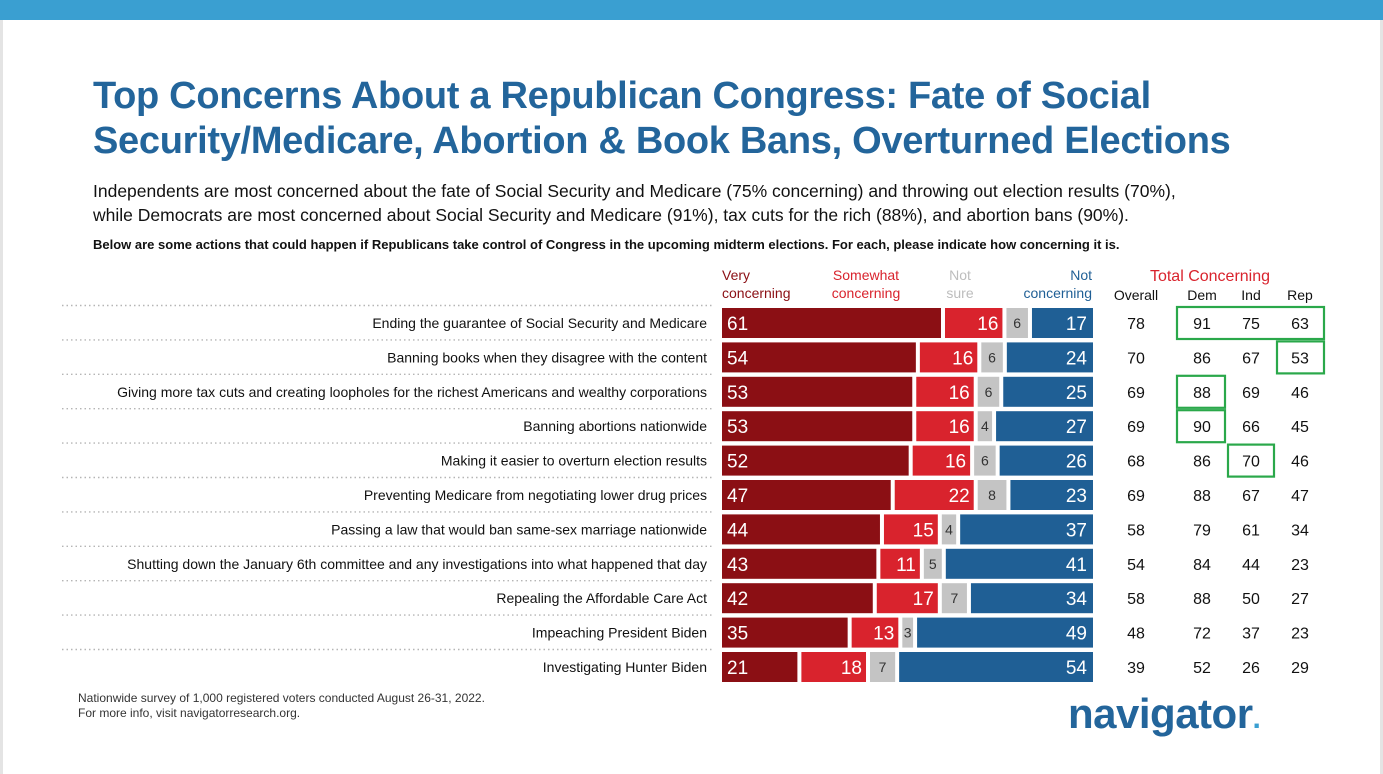 This screenshot has width=1383, height=774. What do you see at coordinates (619, 633) in the screenshot?
I see `category-label: Impeaching President Biden` at bounding box center [619, 633].